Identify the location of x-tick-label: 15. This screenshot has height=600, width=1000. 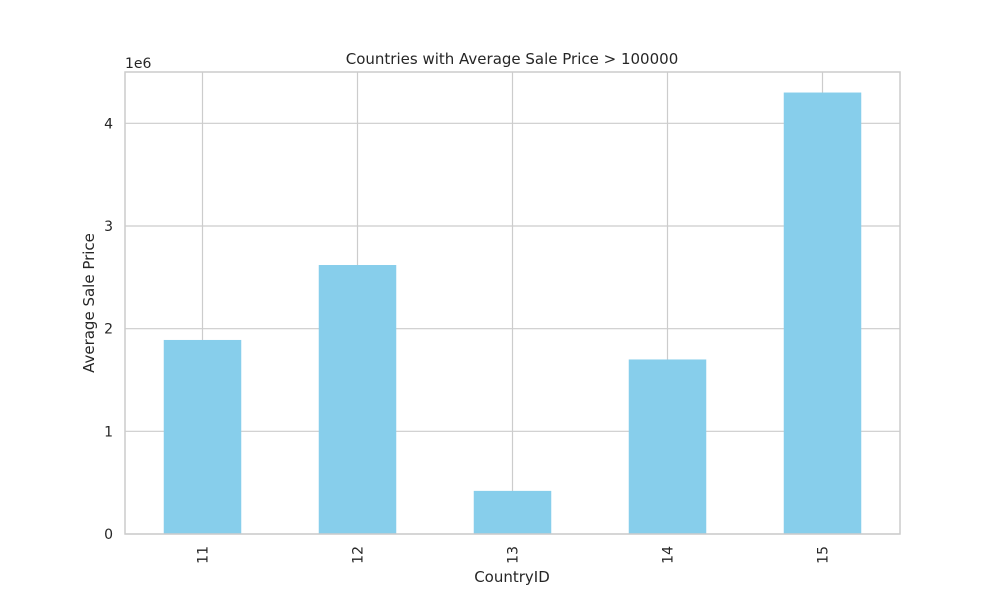
(824, 555).